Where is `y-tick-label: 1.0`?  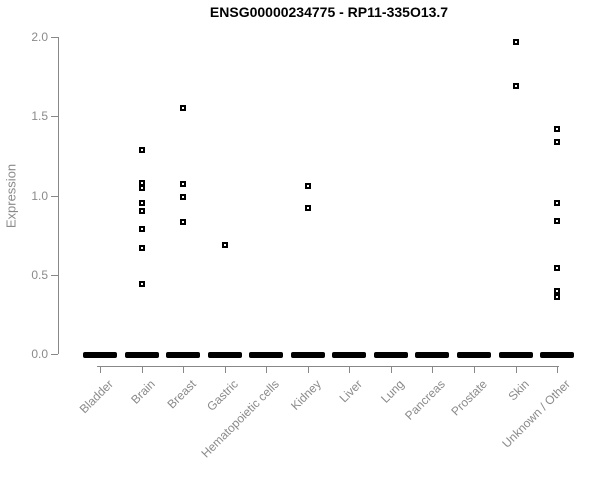 y-tick-label: 1.0 is located at coordinates (39, 195).